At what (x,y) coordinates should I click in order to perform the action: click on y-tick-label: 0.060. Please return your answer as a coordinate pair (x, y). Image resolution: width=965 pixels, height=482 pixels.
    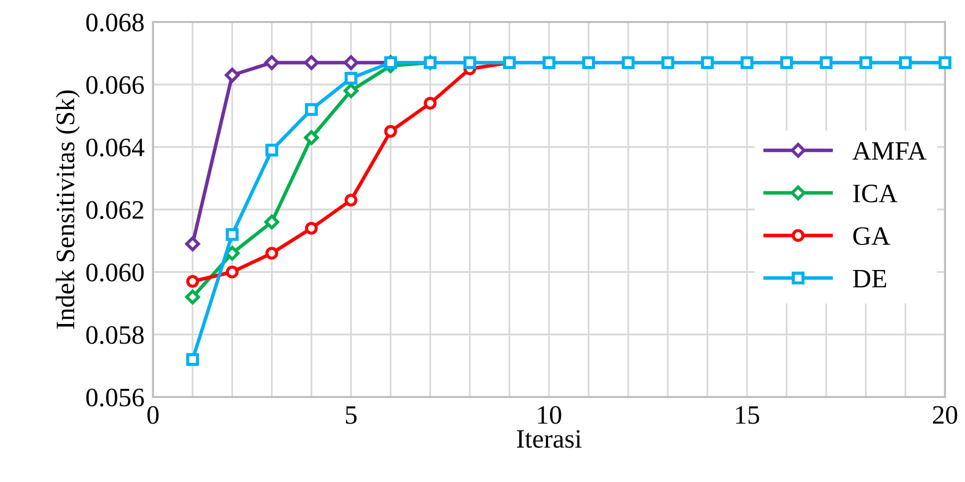
    Looking at the image, I should click on (115, 273).